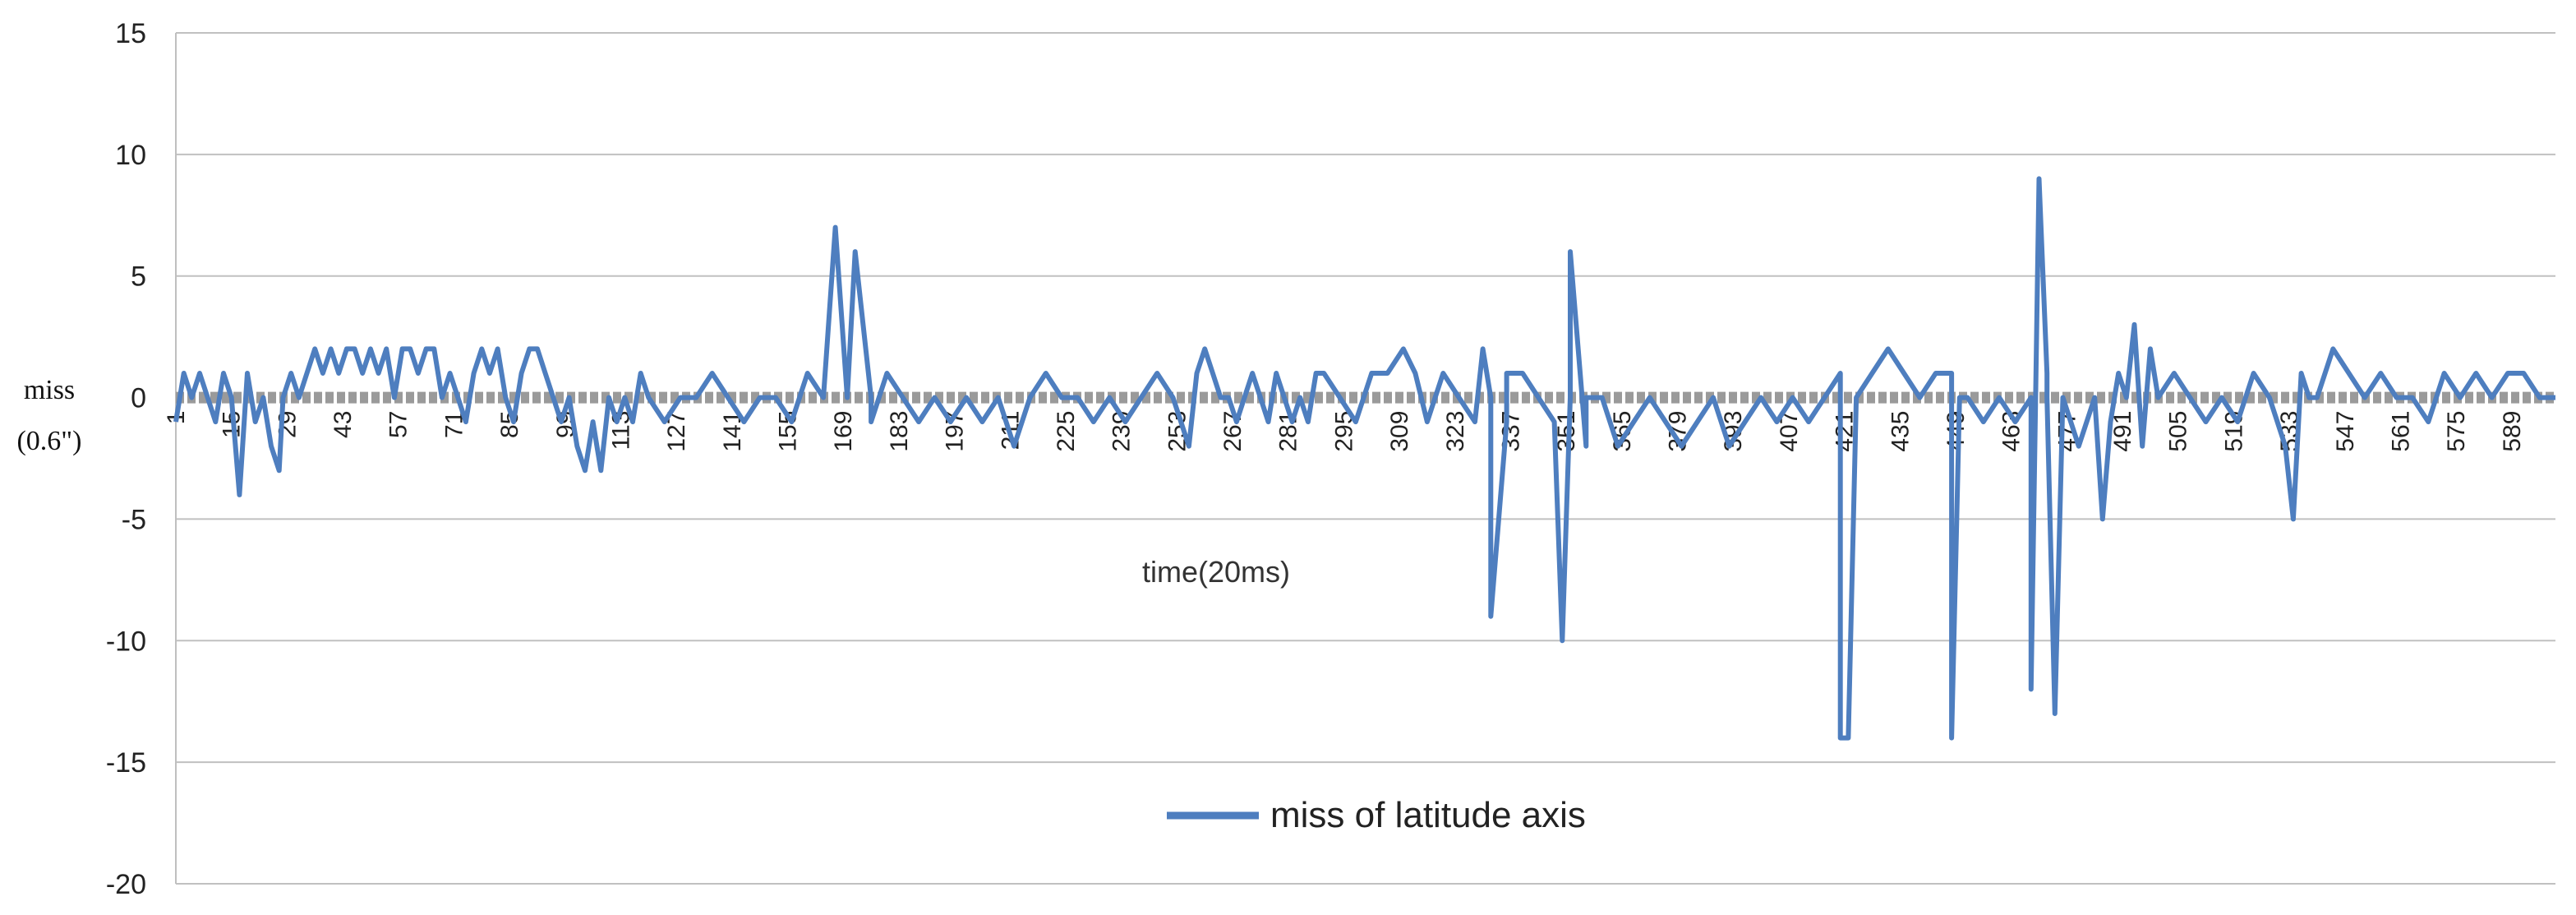 This screenshot has height=915, width=2576. What do you see at coordinates (398, 424) in the screenshot?
I see `x-tick-label: 57` at bounding box center [398, 424].